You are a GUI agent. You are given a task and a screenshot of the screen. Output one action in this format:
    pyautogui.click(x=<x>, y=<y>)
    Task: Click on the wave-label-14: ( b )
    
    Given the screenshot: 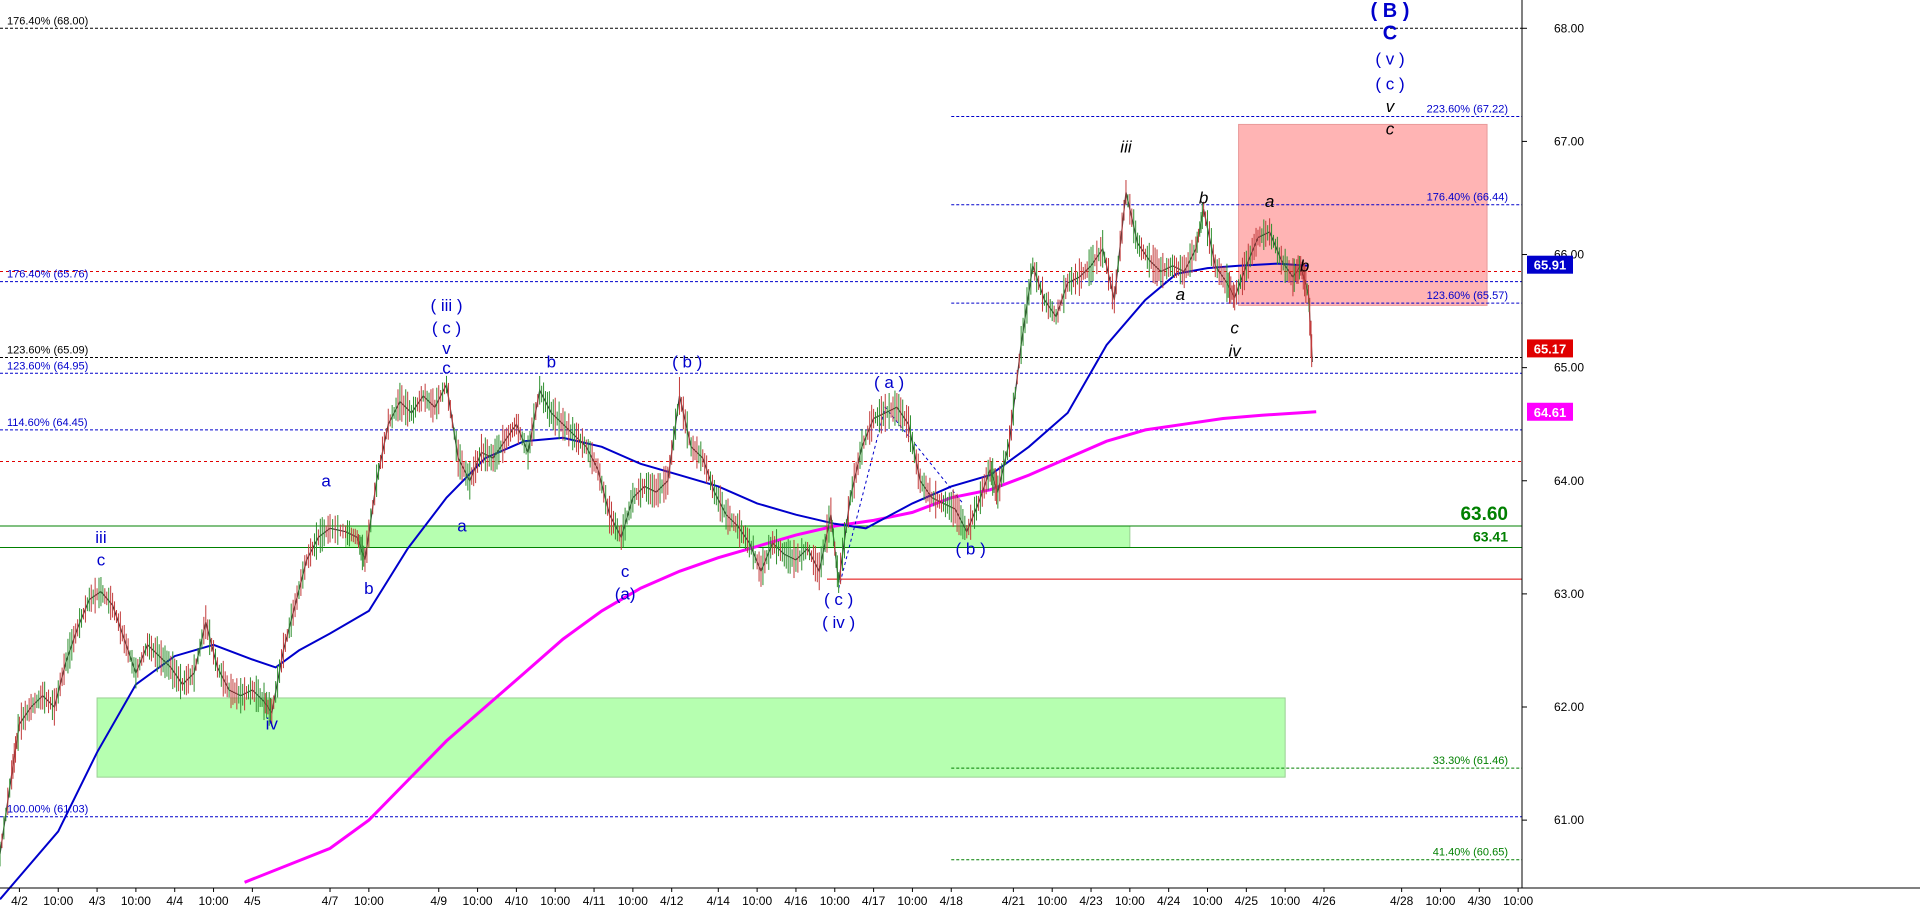 What is the action you would take?
    pyautogui.click(x=687, y=362)
    